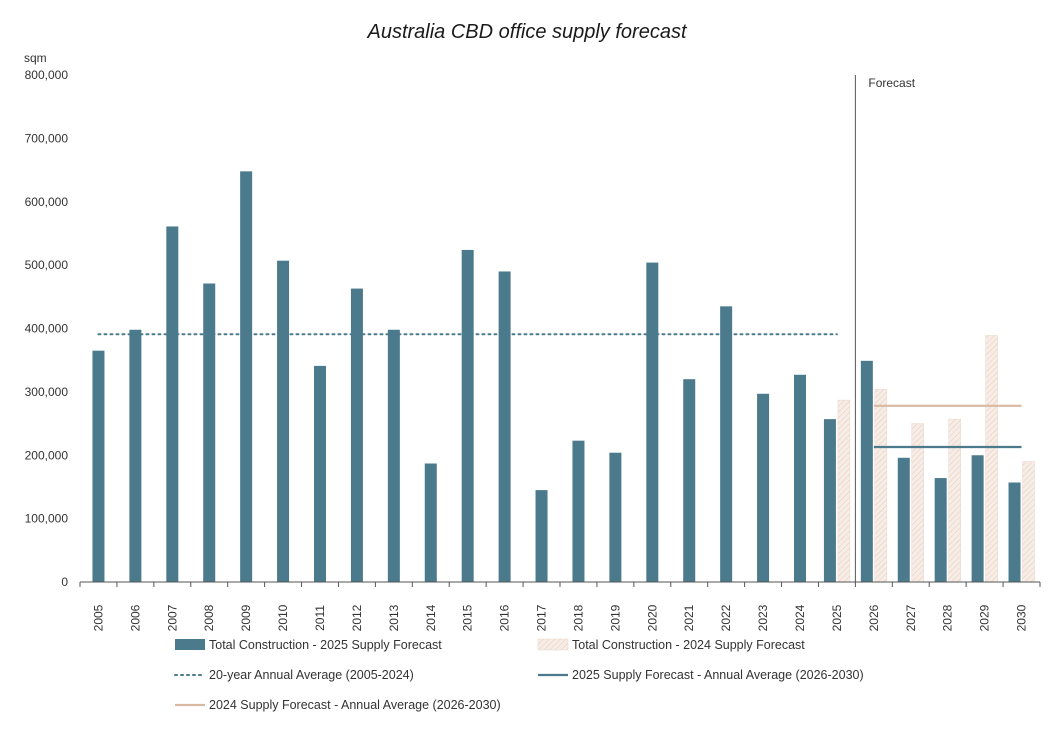 This screenshot has width=1063, height=730. What do you see at coordinates (47, 202) in the screenshot?
I see `y-tick-label: 600,000` at bounding box center [47, 202].